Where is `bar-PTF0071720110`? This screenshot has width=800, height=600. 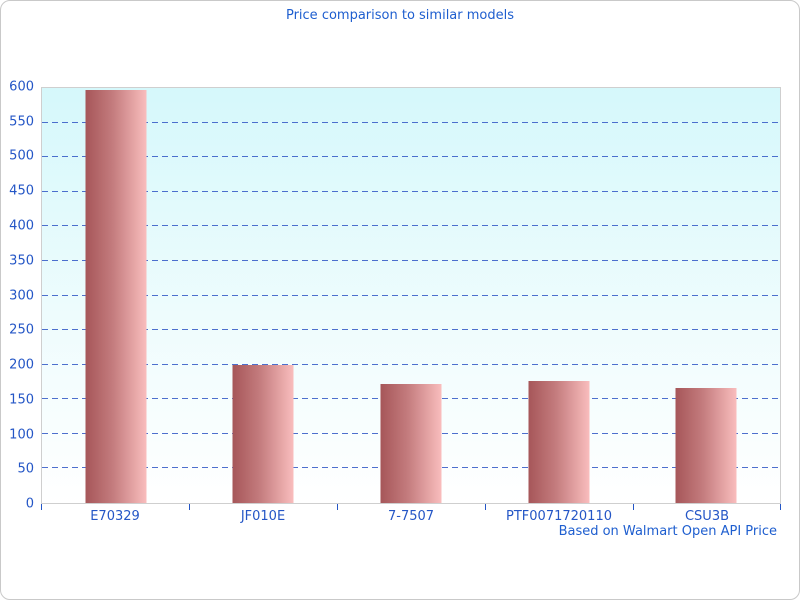 bar-PTF0071720110 is located at coordinates (559, 441).